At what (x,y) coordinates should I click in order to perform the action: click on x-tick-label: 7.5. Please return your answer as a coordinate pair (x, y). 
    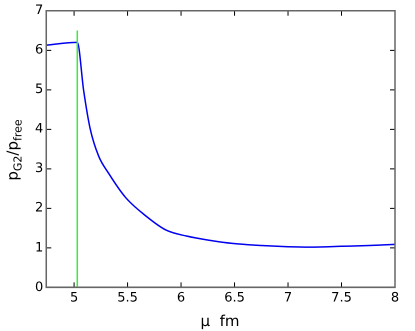
    Looking at the image, I should click on (341, 298).